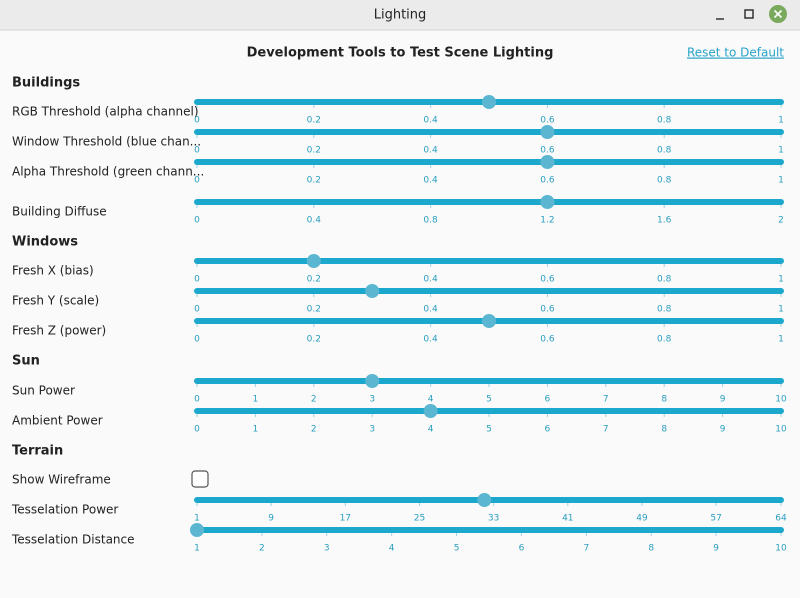 The height and width of the screenshot is (598, 800). I want to click on reset-link: Reset to Default, so click(735, 53).